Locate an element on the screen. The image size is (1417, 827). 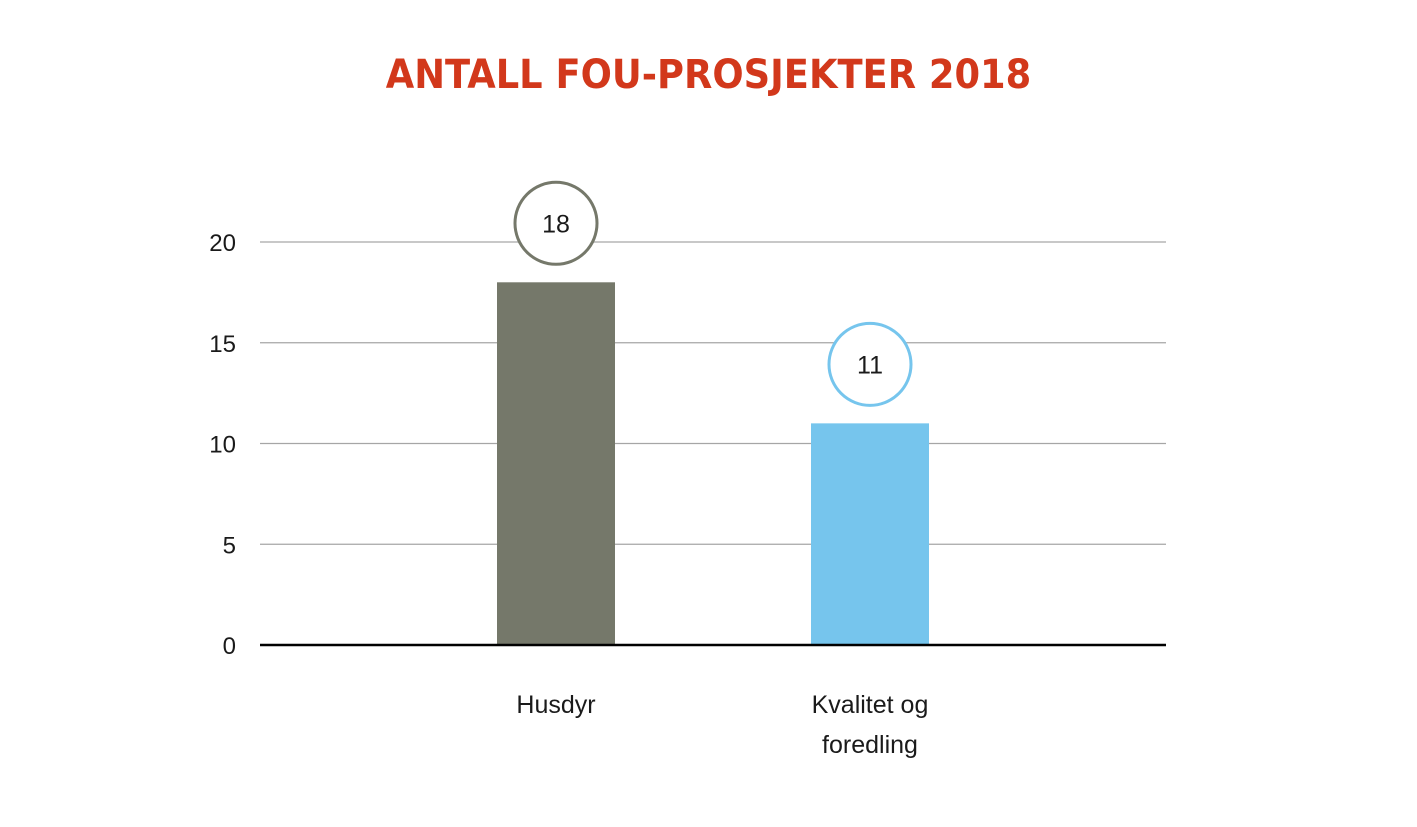
category-labels: Husdyr Kvalitet og foredling is located at coordinates (722, 725).